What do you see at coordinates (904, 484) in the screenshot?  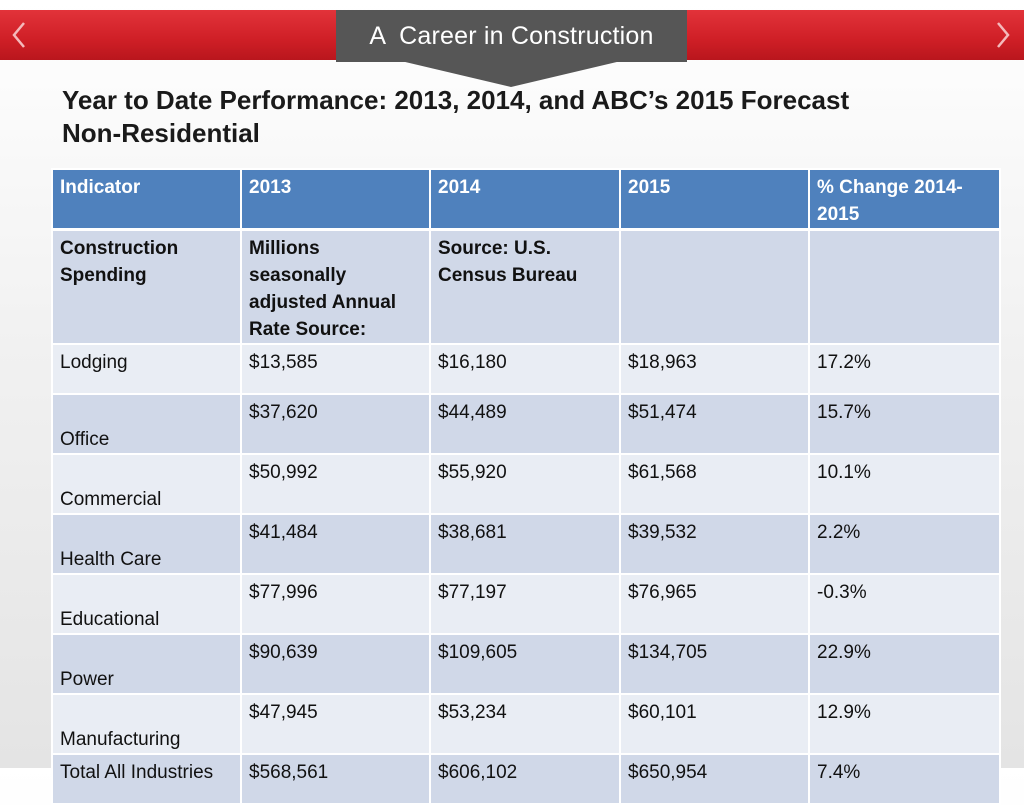 I see `table-cell: 10.1%` at bounding box center [904, 484].